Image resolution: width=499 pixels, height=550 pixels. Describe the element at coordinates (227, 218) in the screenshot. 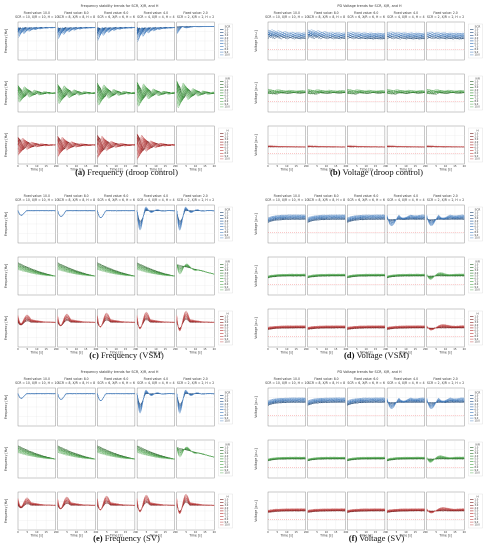

I see `legend-entry: 3.0` at that location.